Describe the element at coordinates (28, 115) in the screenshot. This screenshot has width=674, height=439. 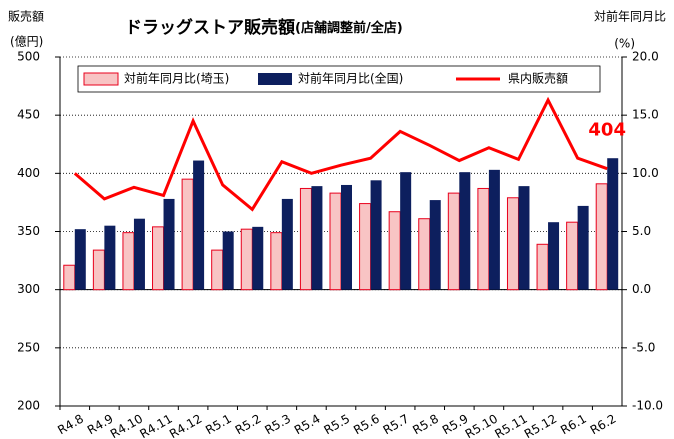
I see `y-tick-label: 450` at that location.